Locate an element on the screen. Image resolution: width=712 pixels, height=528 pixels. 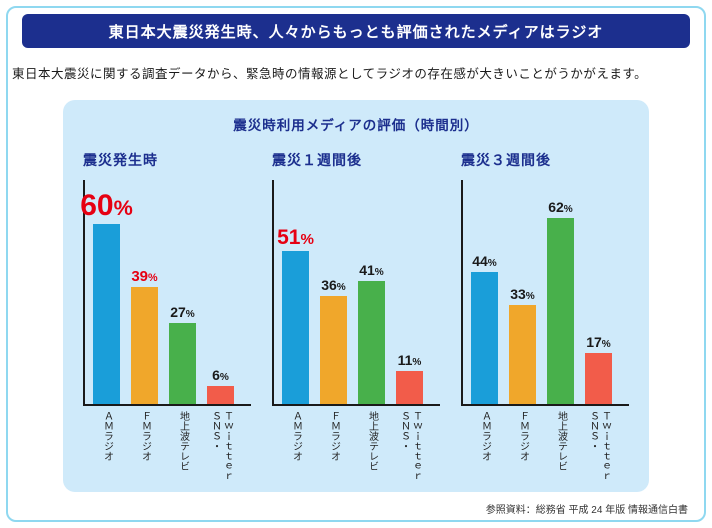
bar-column: 60% is located at coordinates (106, 297).